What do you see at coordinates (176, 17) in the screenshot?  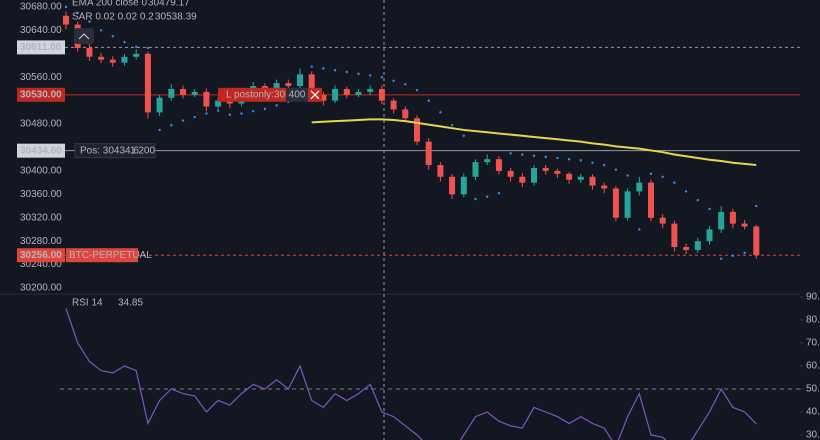 I see `legend-value: 30538.39` at bounding box center [176, 17].